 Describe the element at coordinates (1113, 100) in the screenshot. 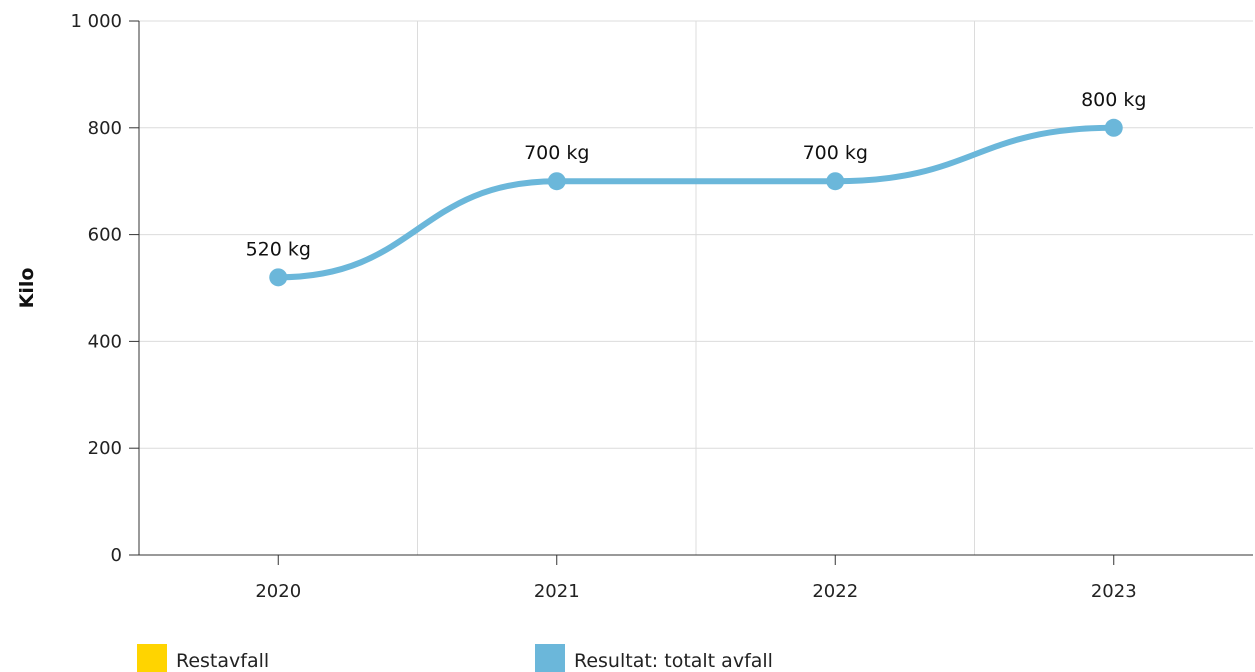

I see `data-label: 800 kg` at that location.